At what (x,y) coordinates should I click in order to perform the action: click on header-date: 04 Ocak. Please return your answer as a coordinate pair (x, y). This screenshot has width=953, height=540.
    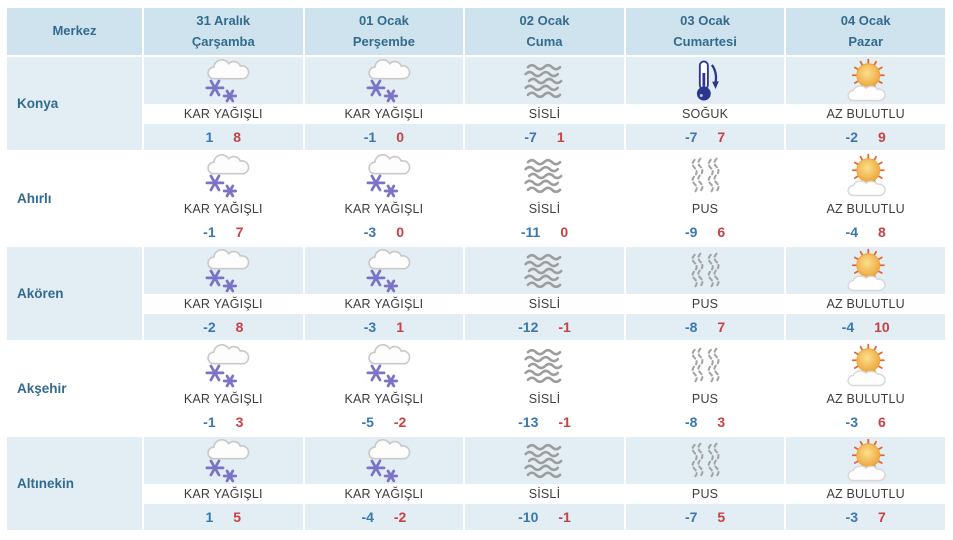
    Looking at the image, I should click on (865, 21).